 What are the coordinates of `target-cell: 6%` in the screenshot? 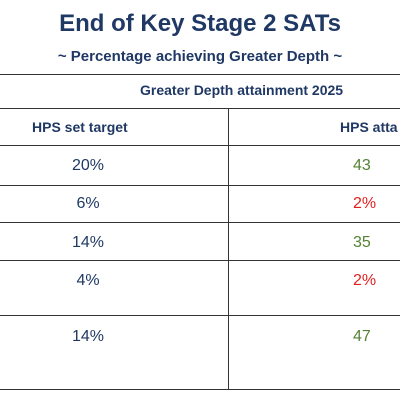 It's located at (88, 203).